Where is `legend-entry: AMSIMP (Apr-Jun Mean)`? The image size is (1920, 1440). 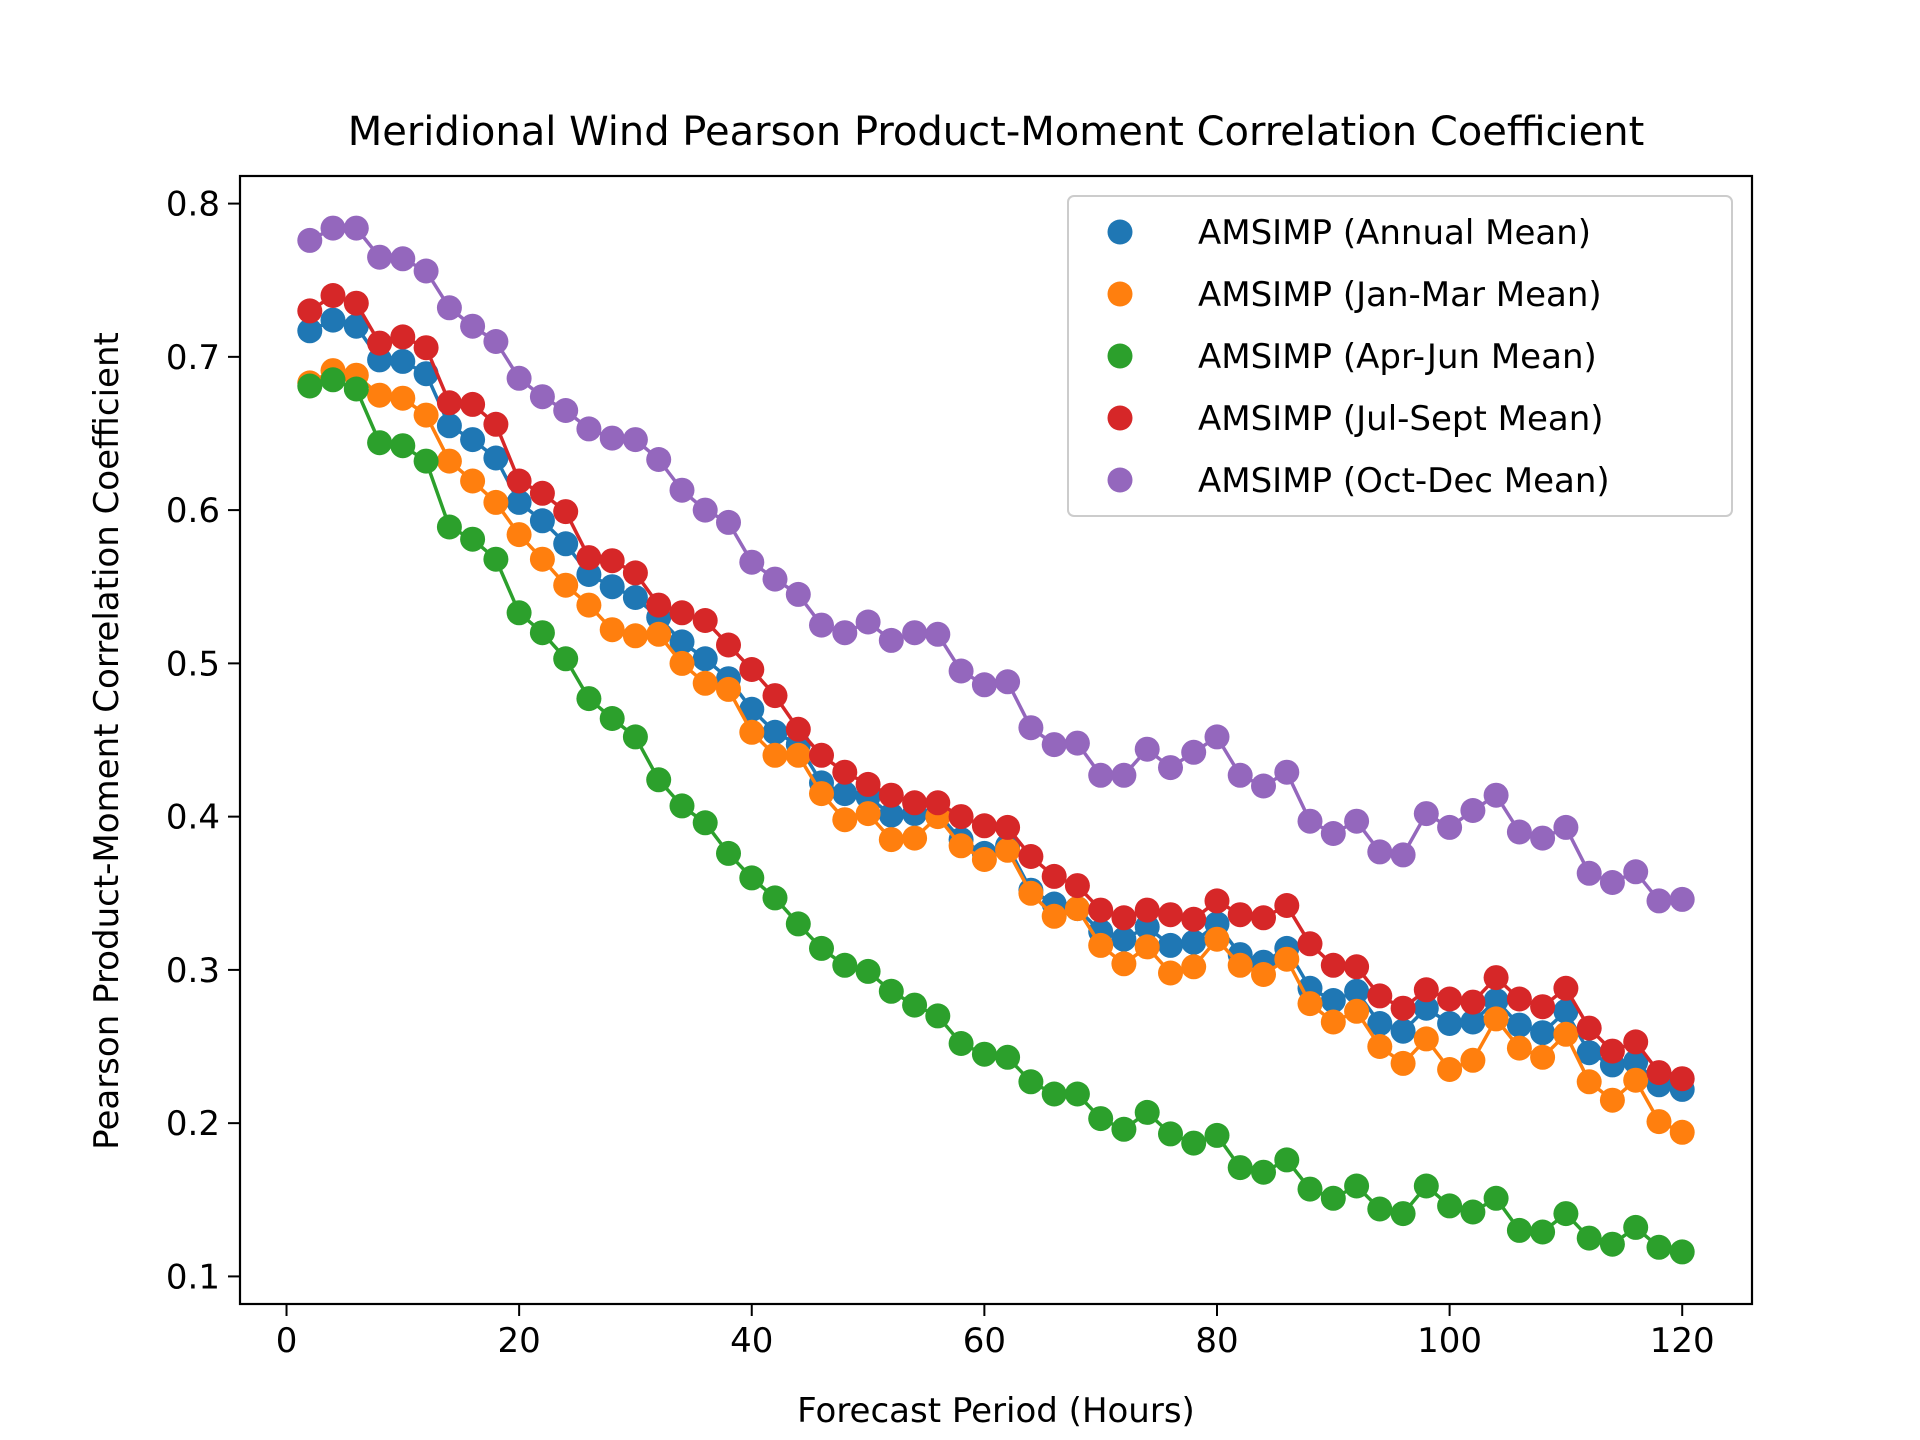
legend-entry: AMSIMP (Apr-Jun Mean) is located at coordinates (1352, 357).